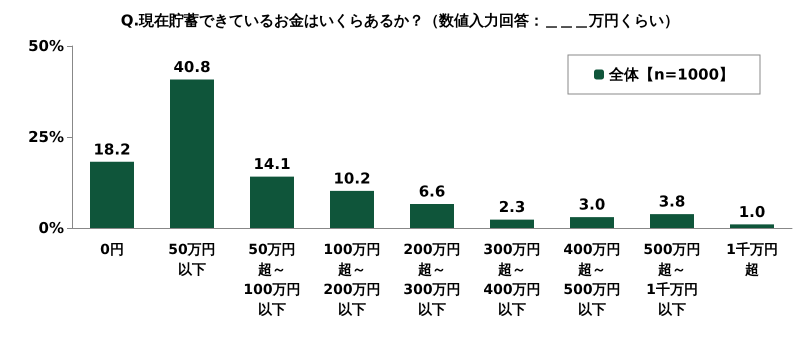  Describe the element at coordinates (46, 137) in the screenshot. I see `y-tick-label: 25%` at that location.